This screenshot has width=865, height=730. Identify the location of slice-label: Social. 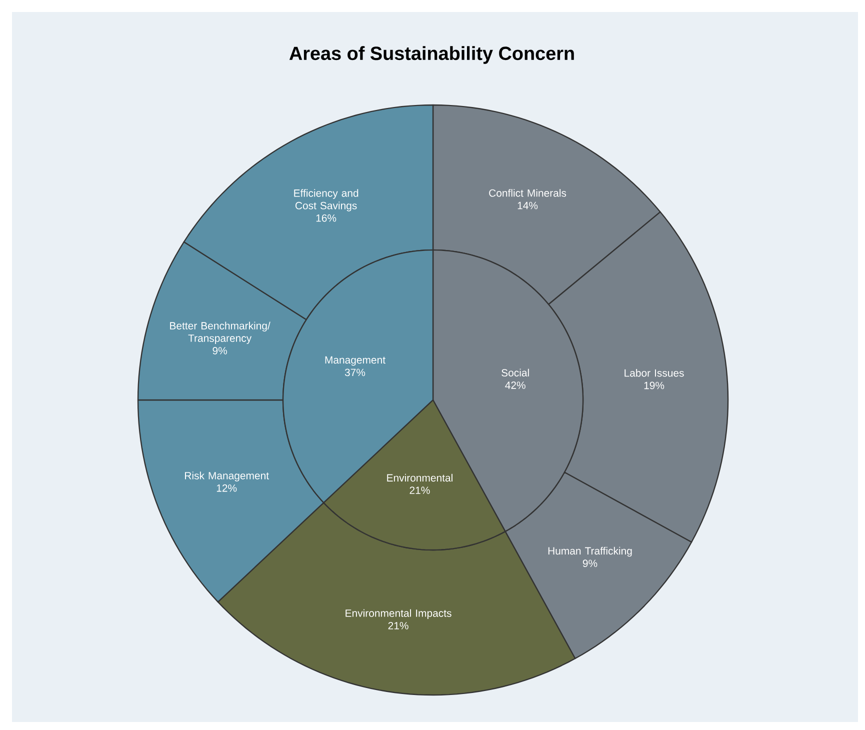
(515, 372).